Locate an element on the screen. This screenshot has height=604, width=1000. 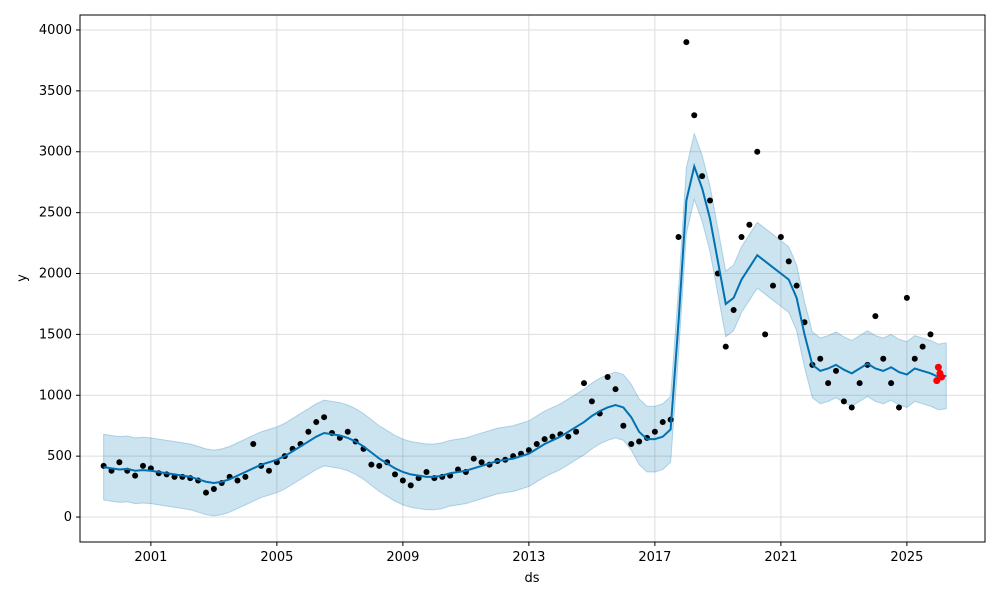
x-tick-label: 2017 is located at coordinates (654, 557).